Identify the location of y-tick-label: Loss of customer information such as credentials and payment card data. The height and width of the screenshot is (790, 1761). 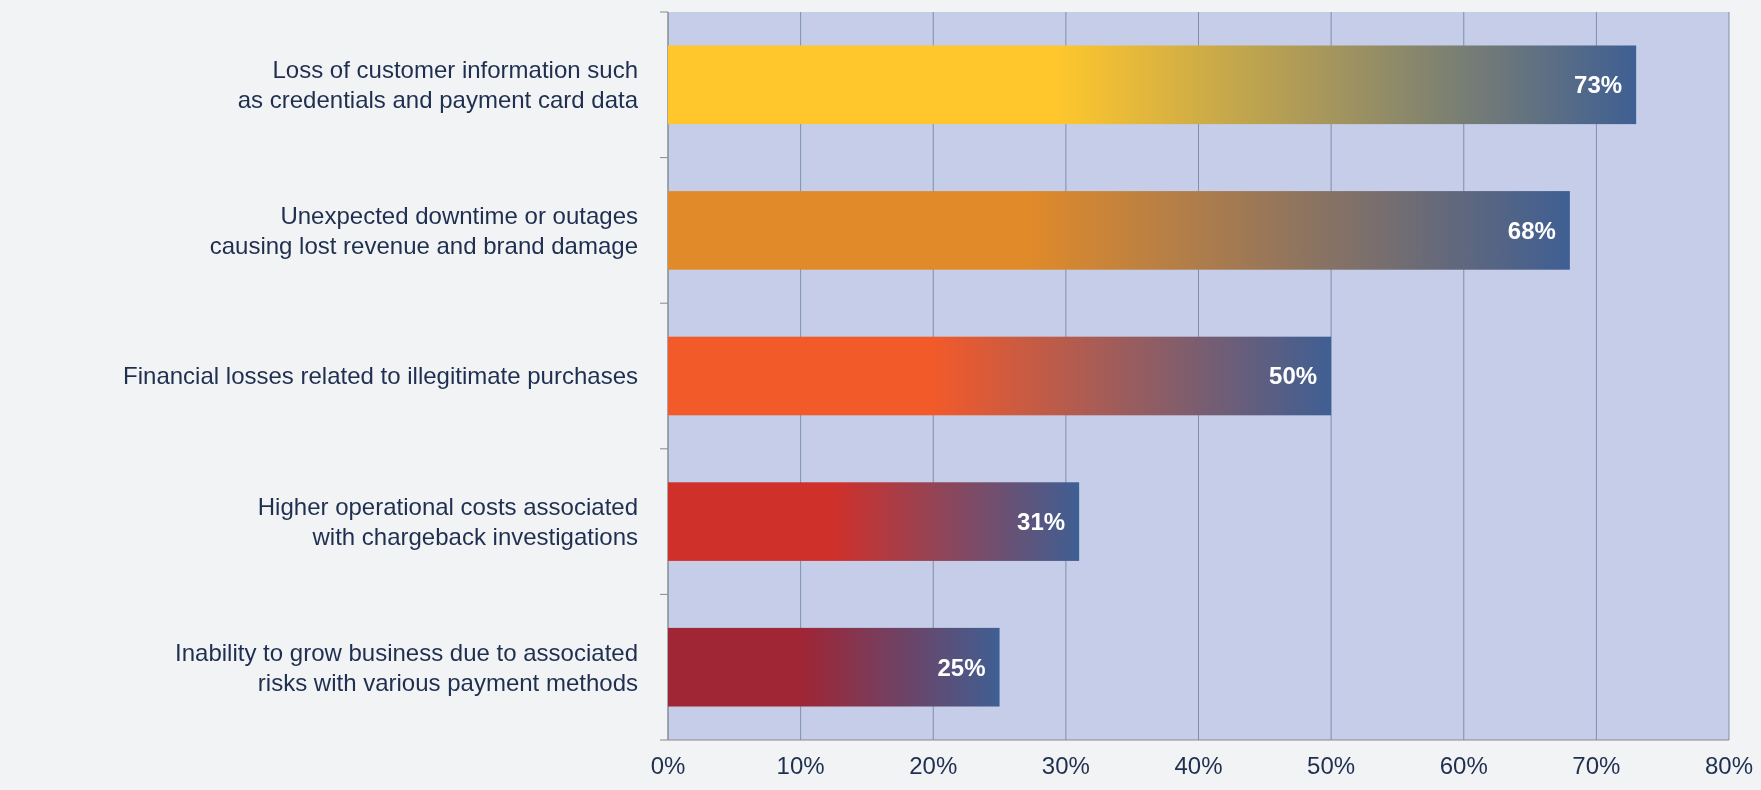
(438, 85).